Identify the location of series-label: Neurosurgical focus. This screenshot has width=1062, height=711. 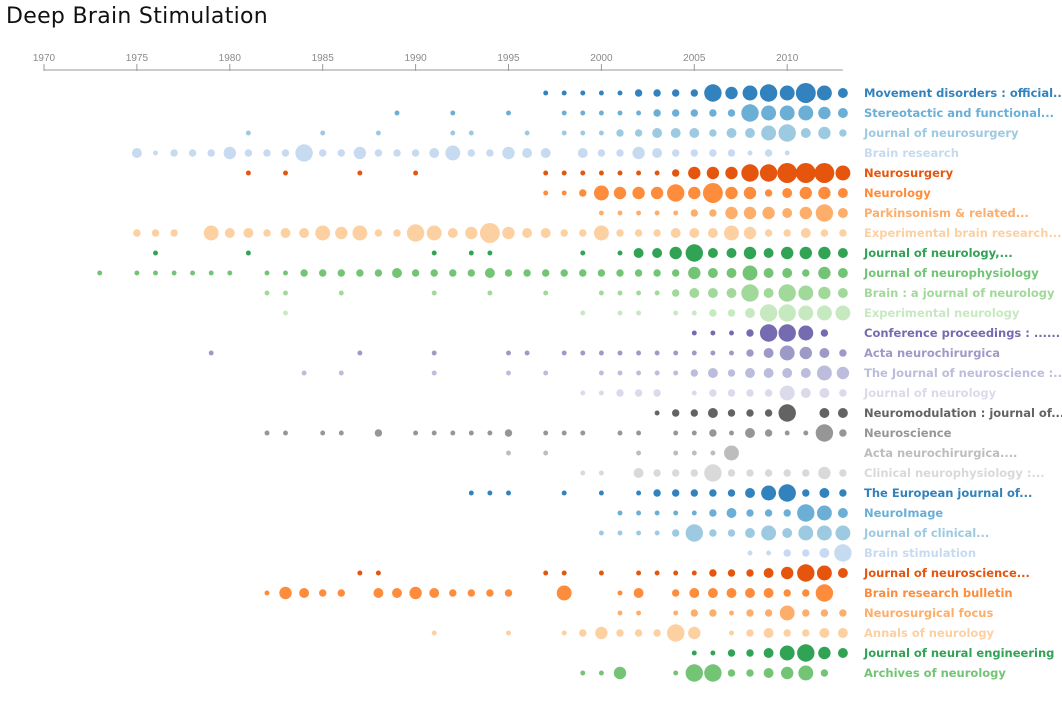
(928, 613).